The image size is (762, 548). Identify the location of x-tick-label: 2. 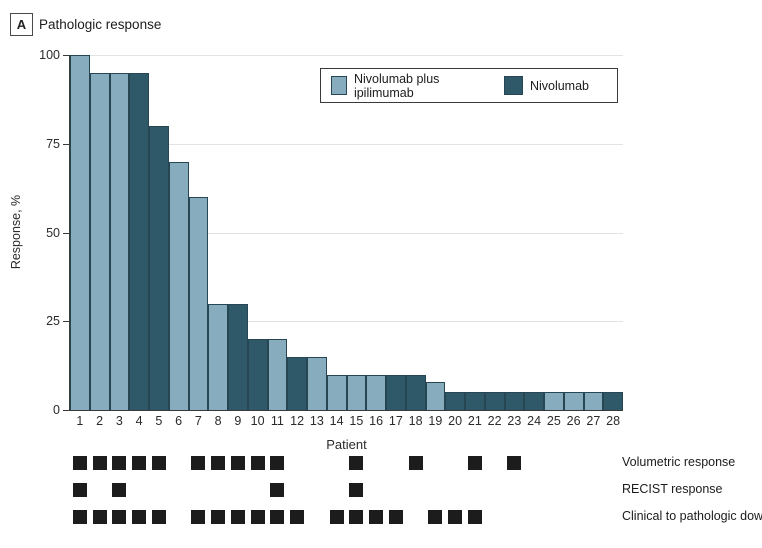
(100, 421).